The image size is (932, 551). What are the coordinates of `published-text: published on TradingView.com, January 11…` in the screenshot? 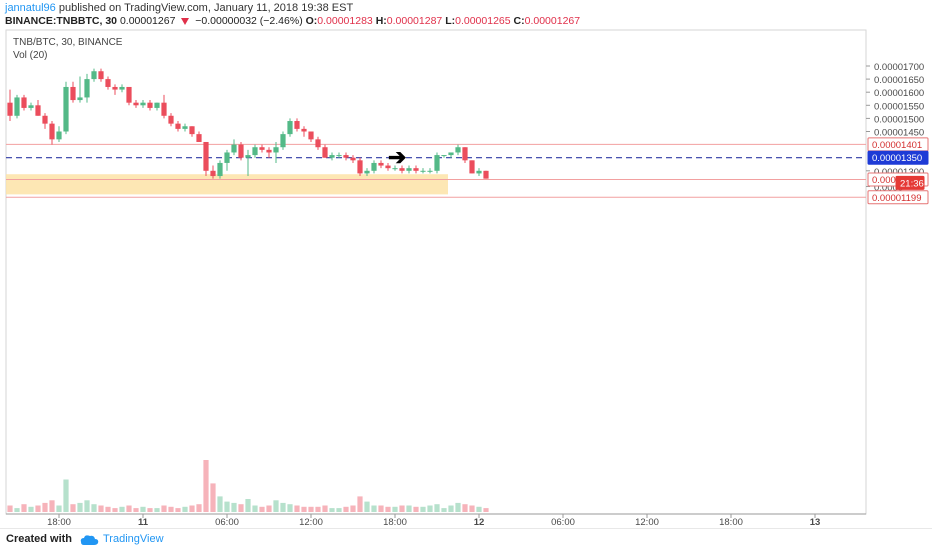 It's located at (206, 8).